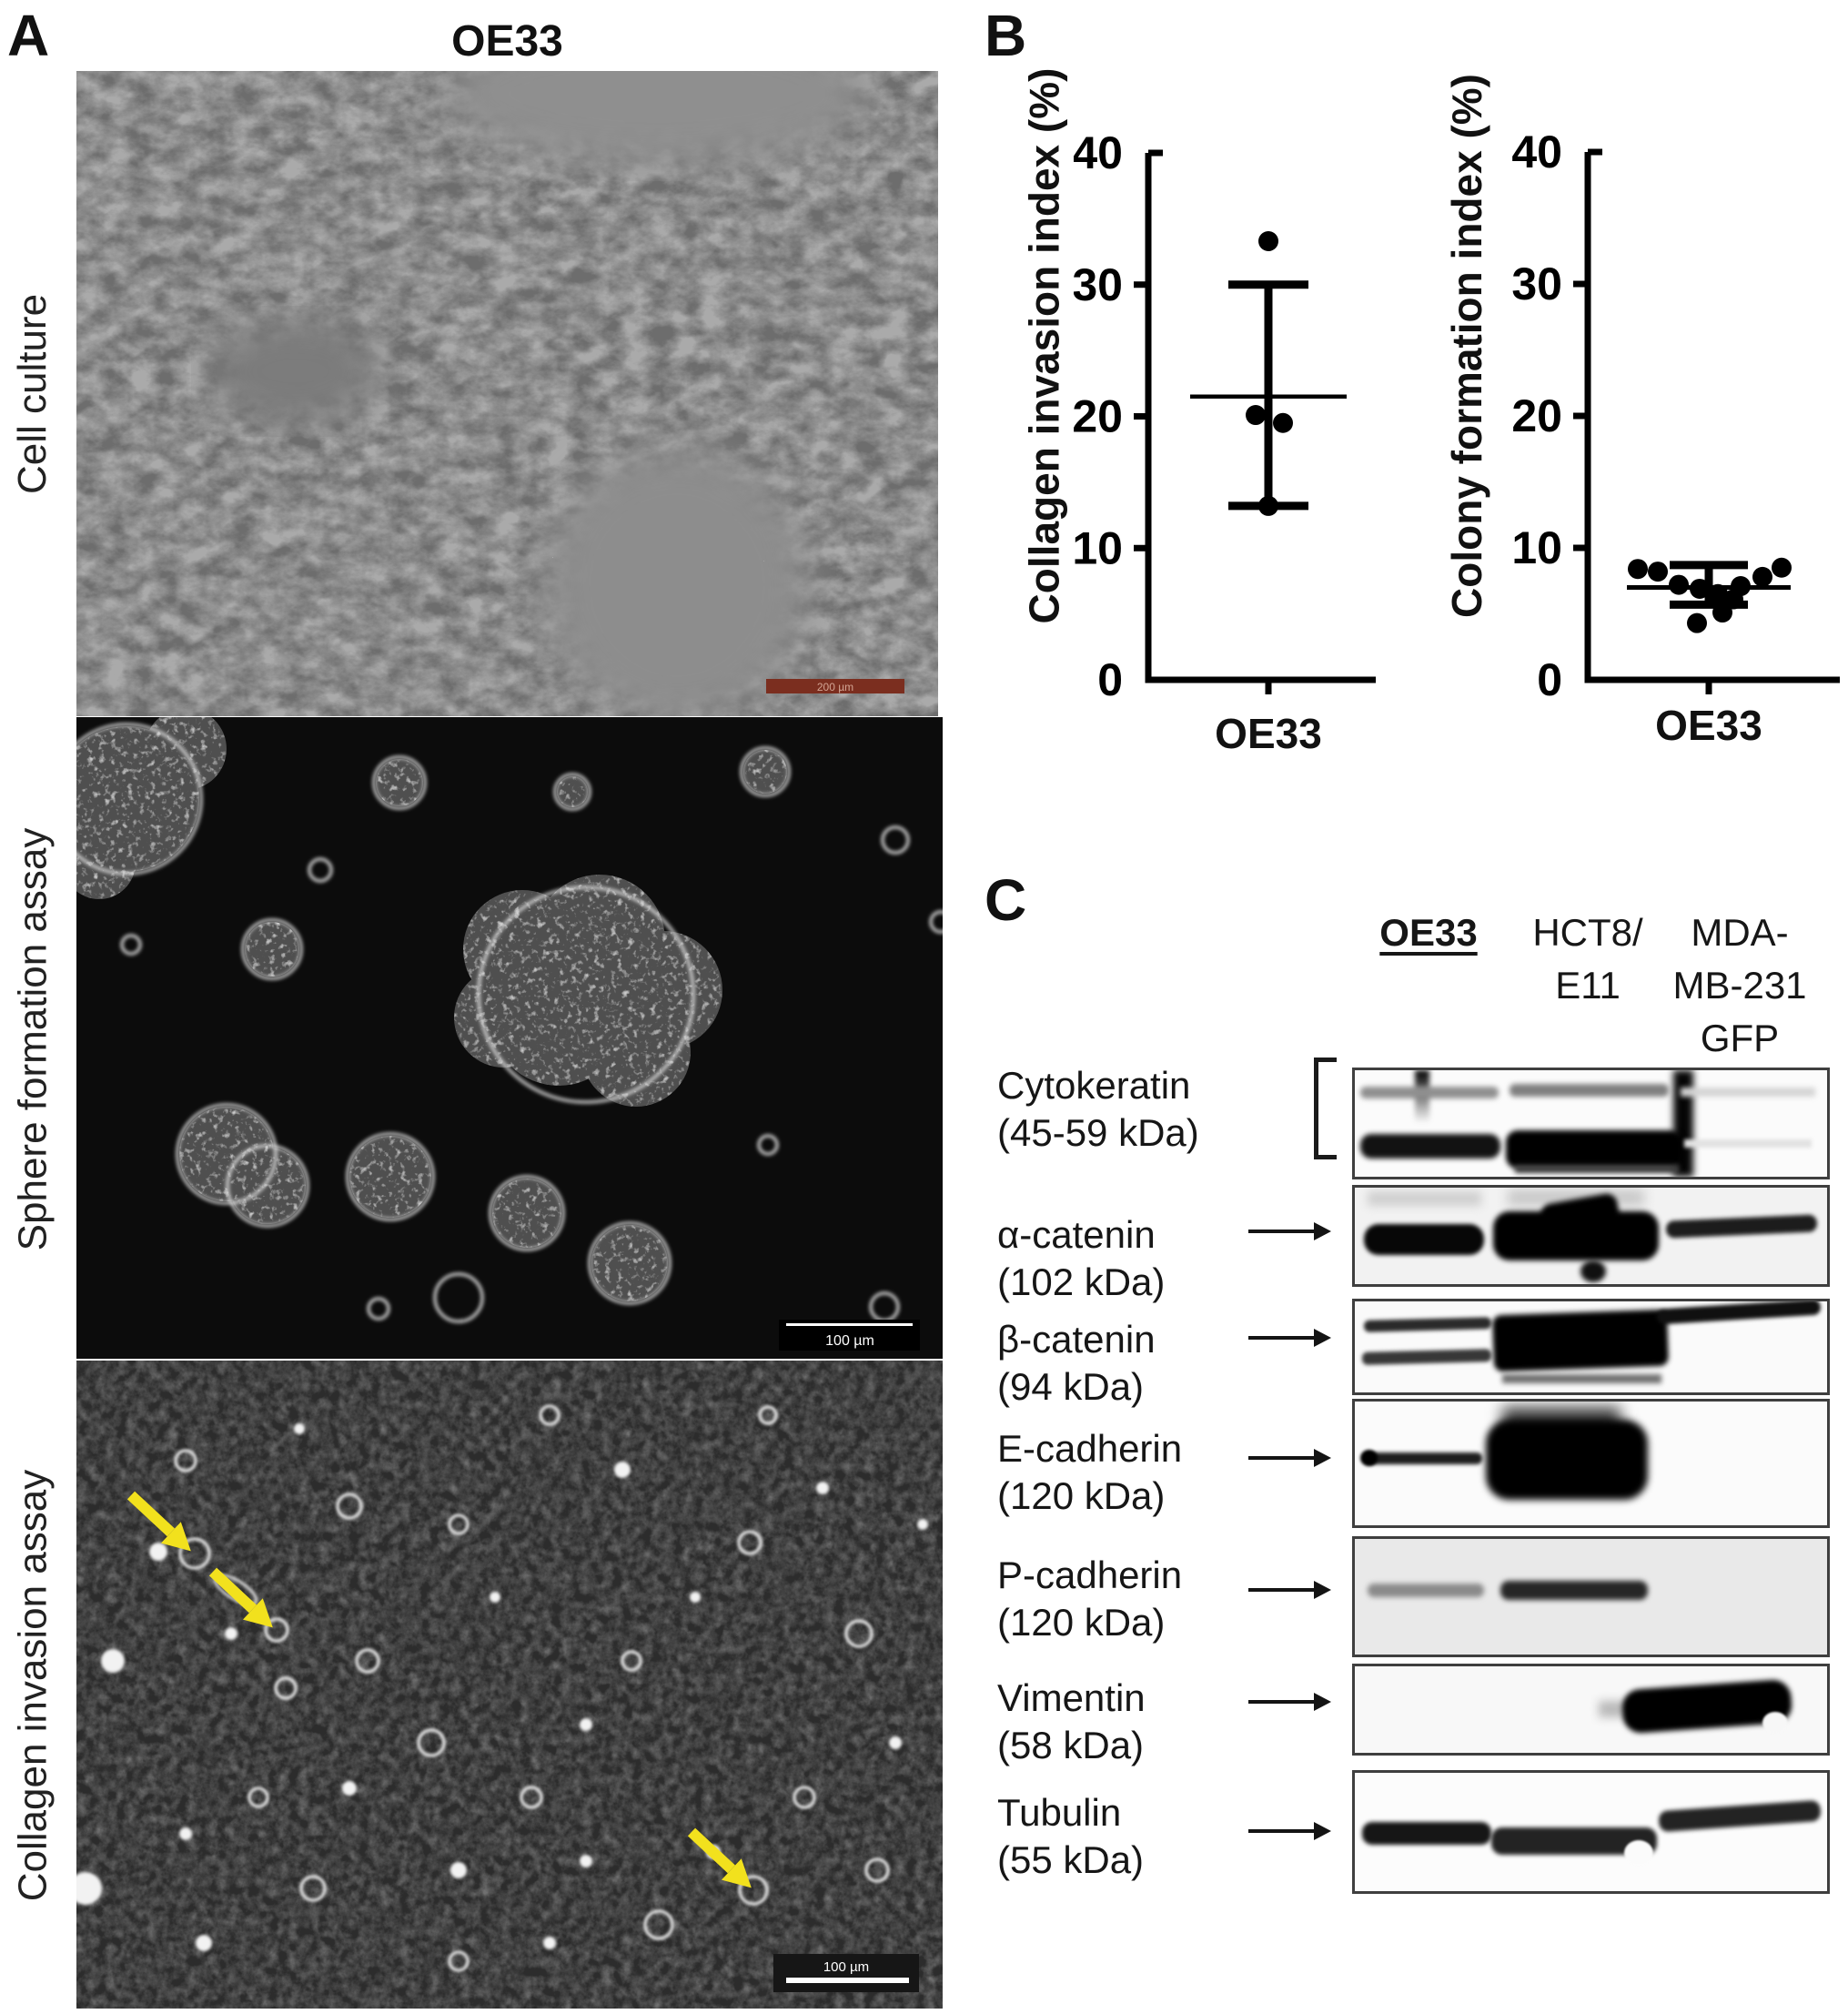 The image size is (1848, 2014). I want to click on colony-formation-chart: 0 10 20 30 40, so click(1675, 416).